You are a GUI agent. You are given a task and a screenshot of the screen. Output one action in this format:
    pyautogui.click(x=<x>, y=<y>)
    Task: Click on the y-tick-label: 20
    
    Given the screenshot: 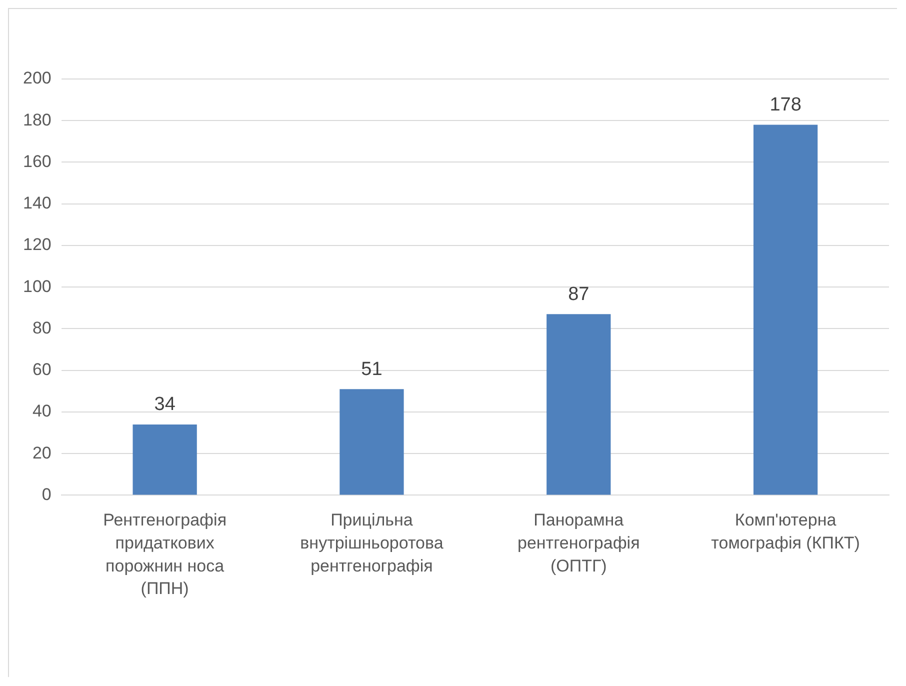 What is the action you would take?
    pyautogui.click(x=42, y=452)
    